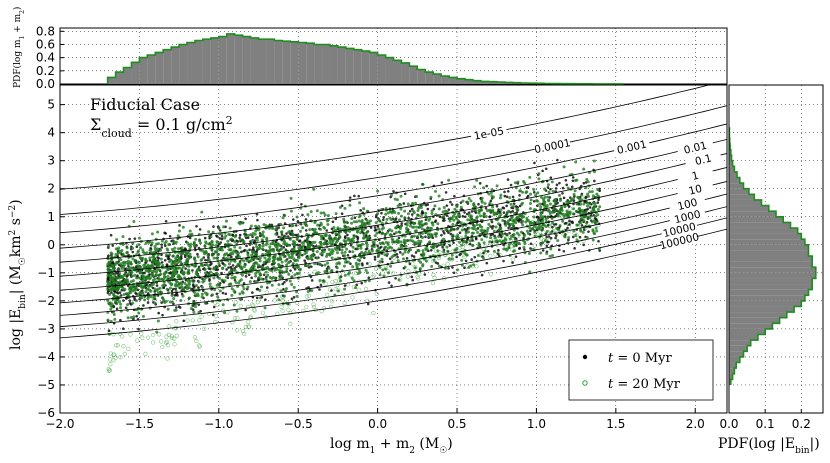 The width and height of the screenshot is (830, 463). I want to click on right-hist-bar, so click(742, 197).